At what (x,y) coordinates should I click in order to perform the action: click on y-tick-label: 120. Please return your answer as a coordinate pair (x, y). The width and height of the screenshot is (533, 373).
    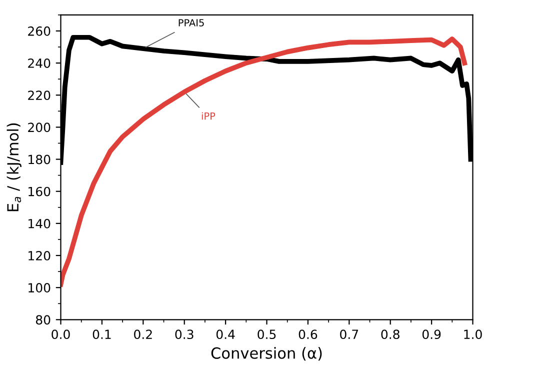
    Looking at the image, I should click on (39, 255).